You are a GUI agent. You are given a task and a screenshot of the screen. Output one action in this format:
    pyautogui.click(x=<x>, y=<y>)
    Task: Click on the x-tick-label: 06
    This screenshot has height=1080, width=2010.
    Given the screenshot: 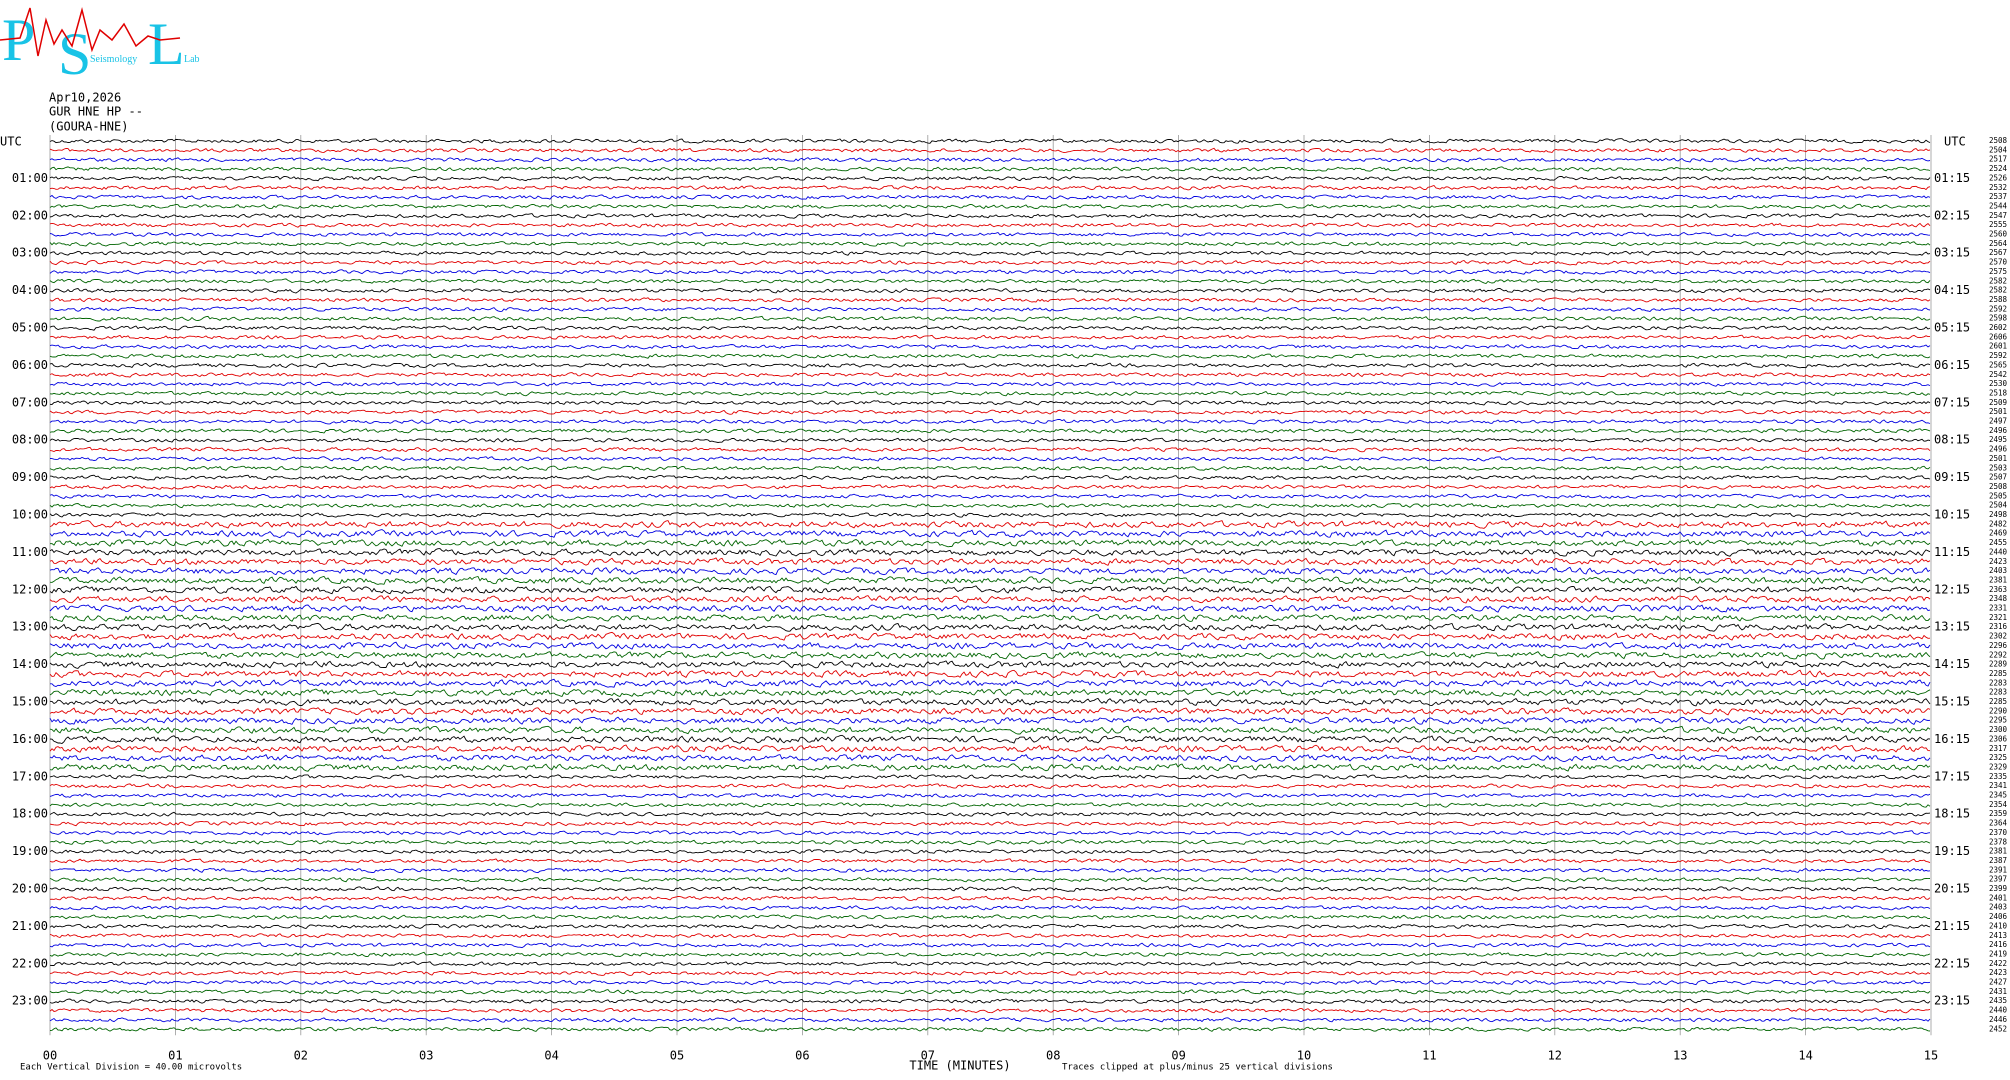 What is the action you would take?
    pyautogui.click(x=802, y=1056)
    